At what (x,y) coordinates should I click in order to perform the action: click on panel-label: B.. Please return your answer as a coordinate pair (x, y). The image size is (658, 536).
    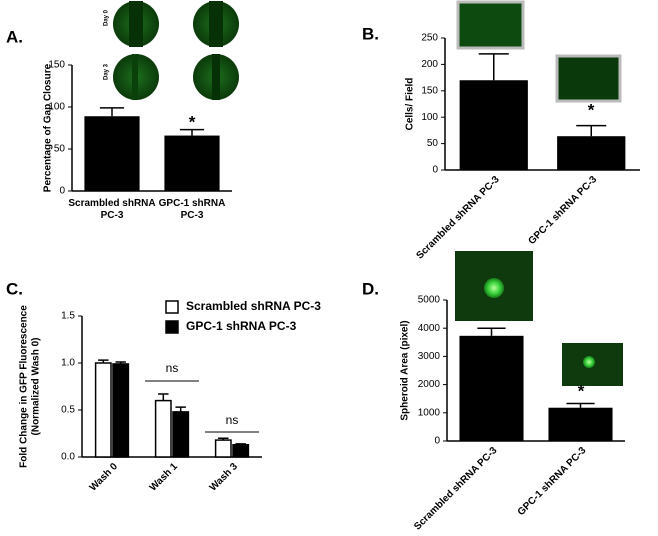
    Looking at the image, I should click on (370, 33).